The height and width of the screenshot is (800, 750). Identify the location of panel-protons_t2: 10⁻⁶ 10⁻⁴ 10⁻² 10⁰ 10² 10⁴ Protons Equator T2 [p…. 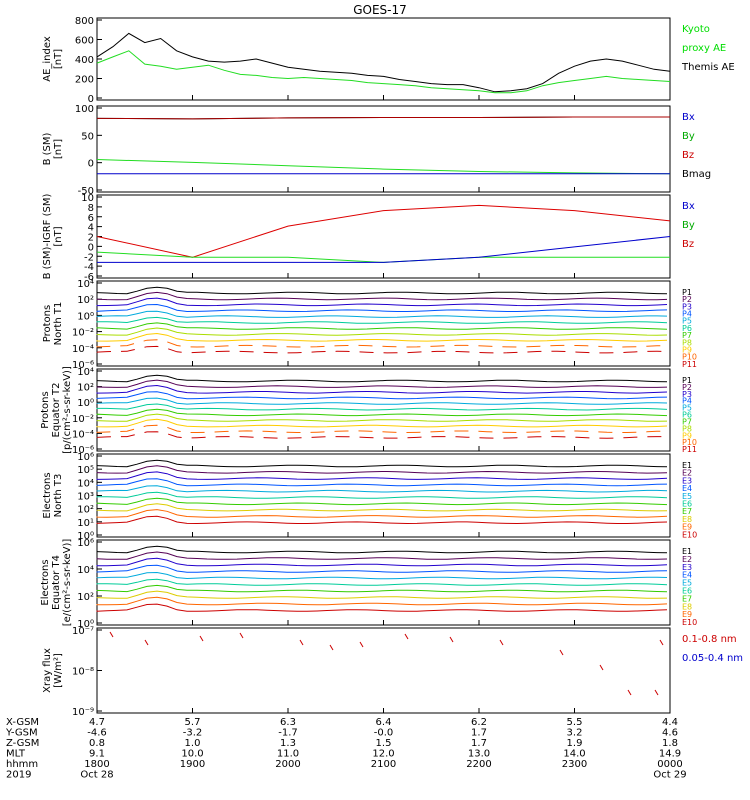
(368, 411).